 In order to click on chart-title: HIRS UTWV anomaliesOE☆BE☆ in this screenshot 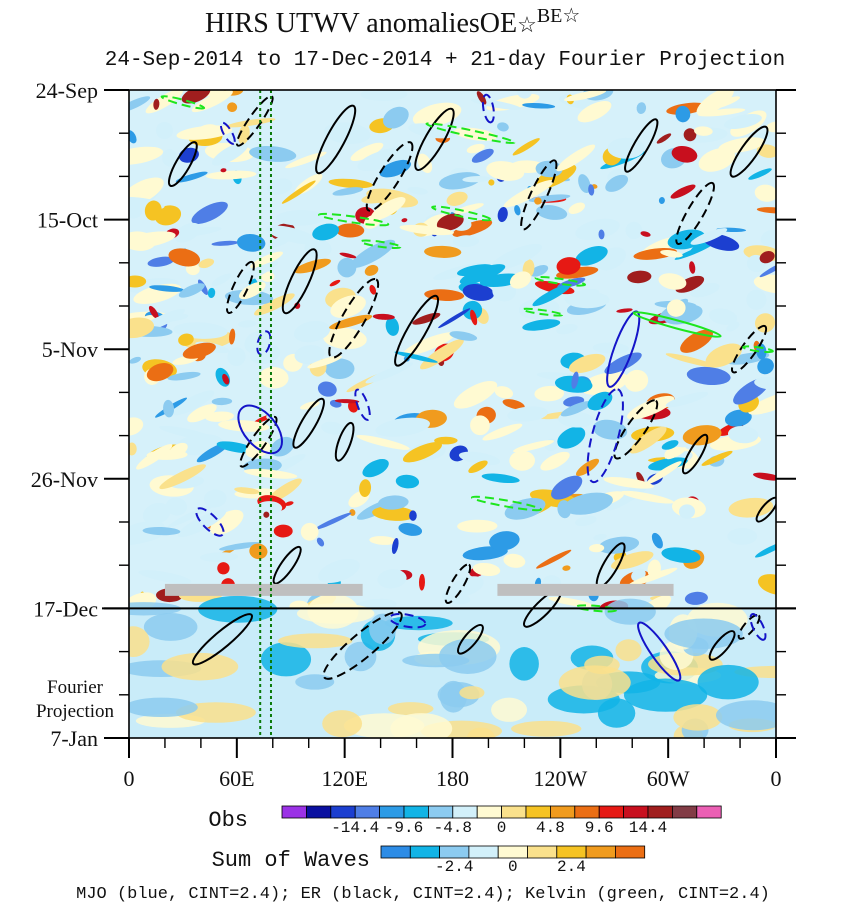, I will do `click(392, 22)`.